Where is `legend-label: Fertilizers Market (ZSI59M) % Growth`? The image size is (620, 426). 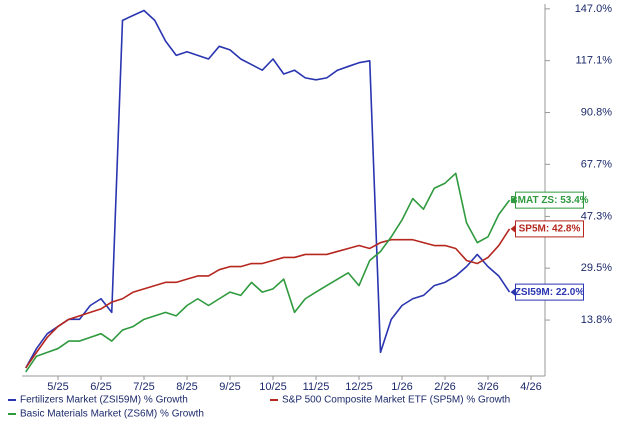 legend-label: Fertilizers Market (ZSI59M) % Growth is located at coordinates (104, 400).